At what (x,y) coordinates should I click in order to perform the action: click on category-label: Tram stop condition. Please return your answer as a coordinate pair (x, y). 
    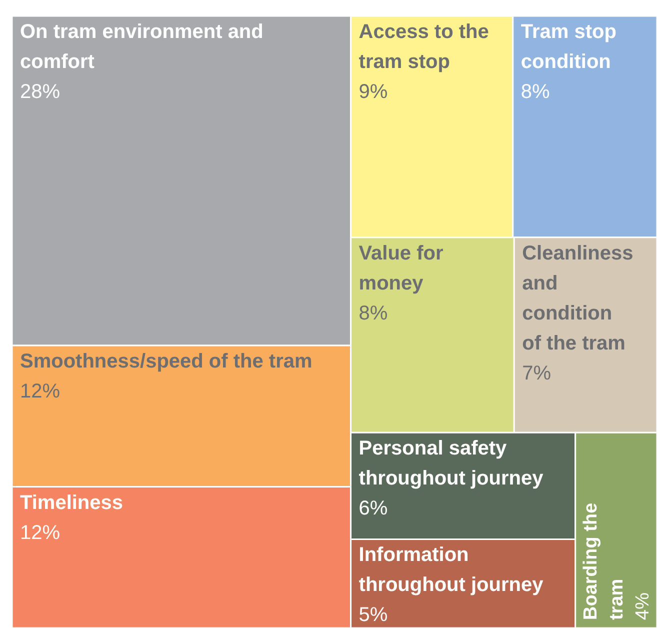
    Looking at the image, I should click on (568, 47).